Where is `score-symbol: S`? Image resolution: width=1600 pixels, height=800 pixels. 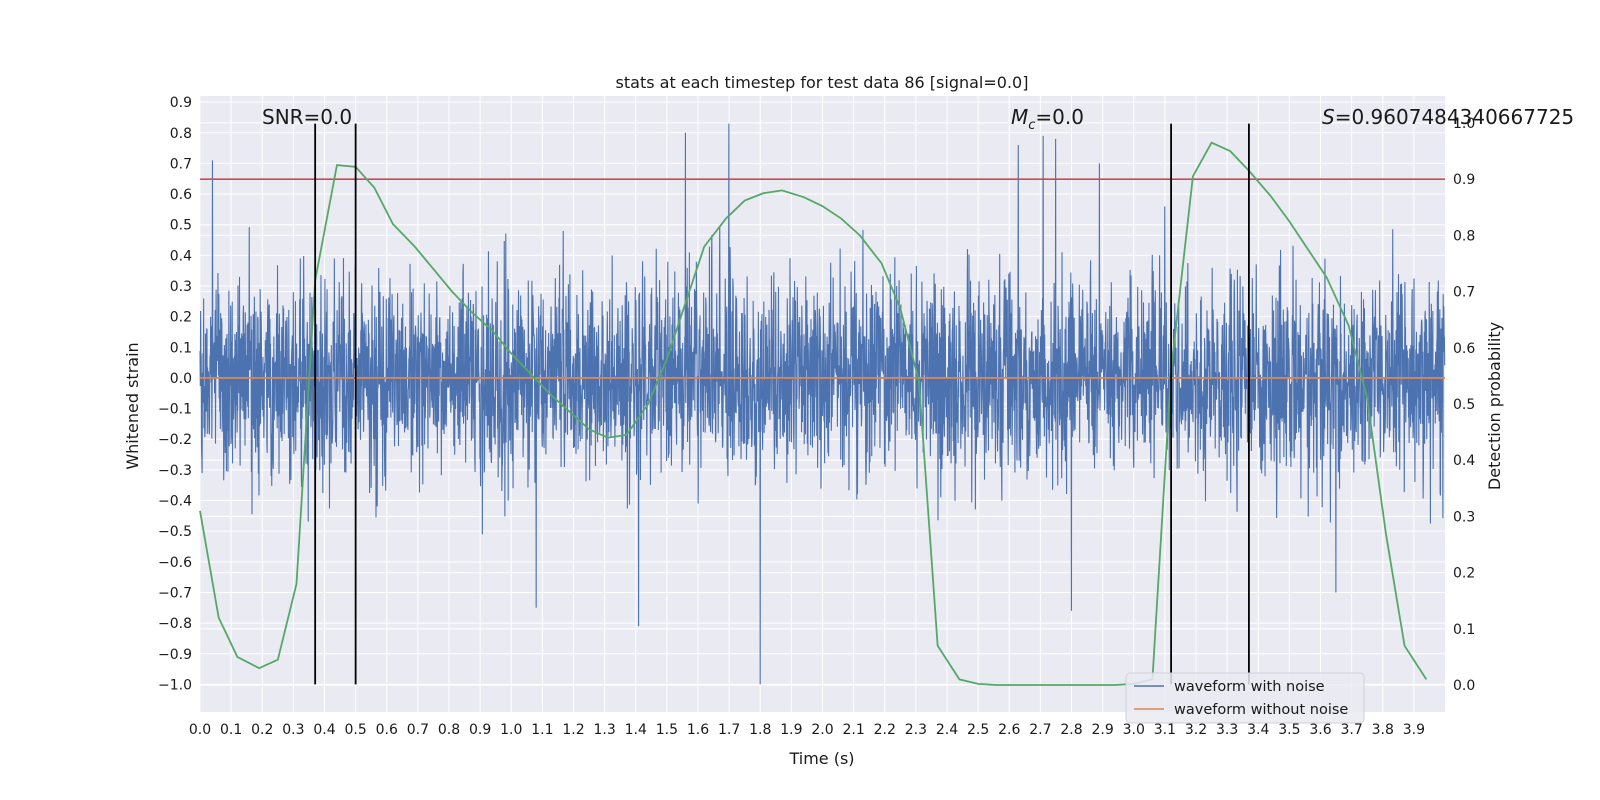 score-symbol: S is located at coordinates (1328, 117).